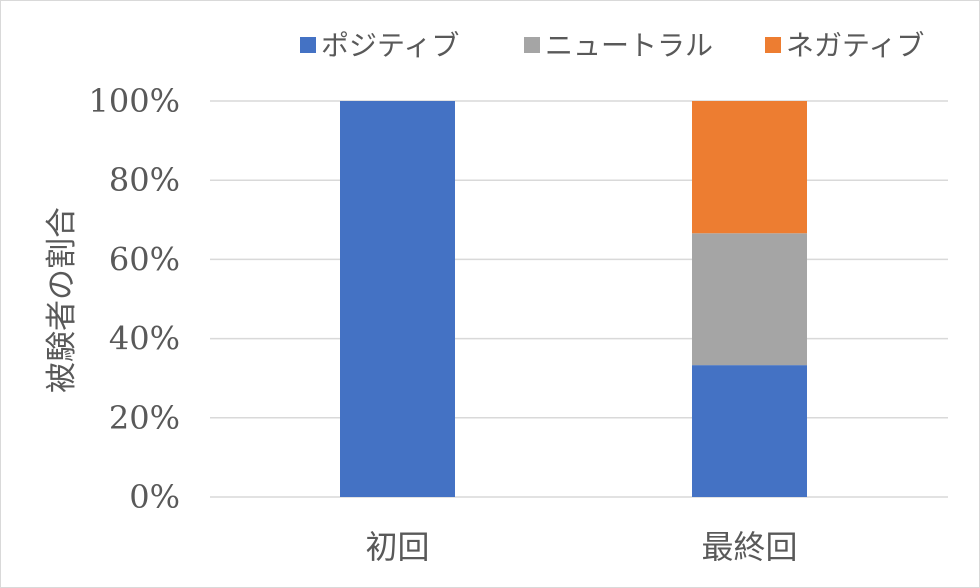  What do you see at coordinates (749, 547) in the screenshot?
I see `x-category-label: 最終回` at bounding box center [749, 547].